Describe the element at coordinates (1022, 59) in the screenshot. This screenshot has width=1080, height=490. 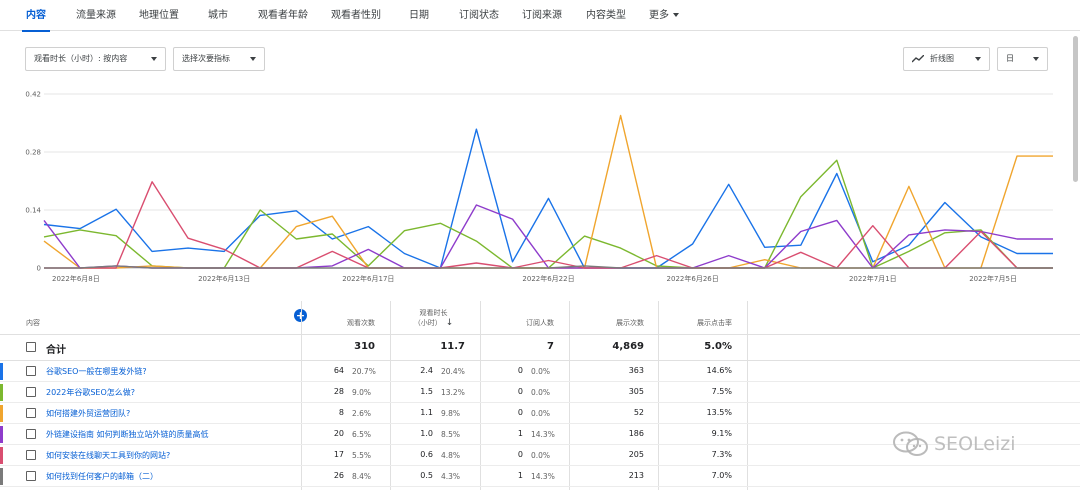
I see `period-dropdown: 日` at that location.